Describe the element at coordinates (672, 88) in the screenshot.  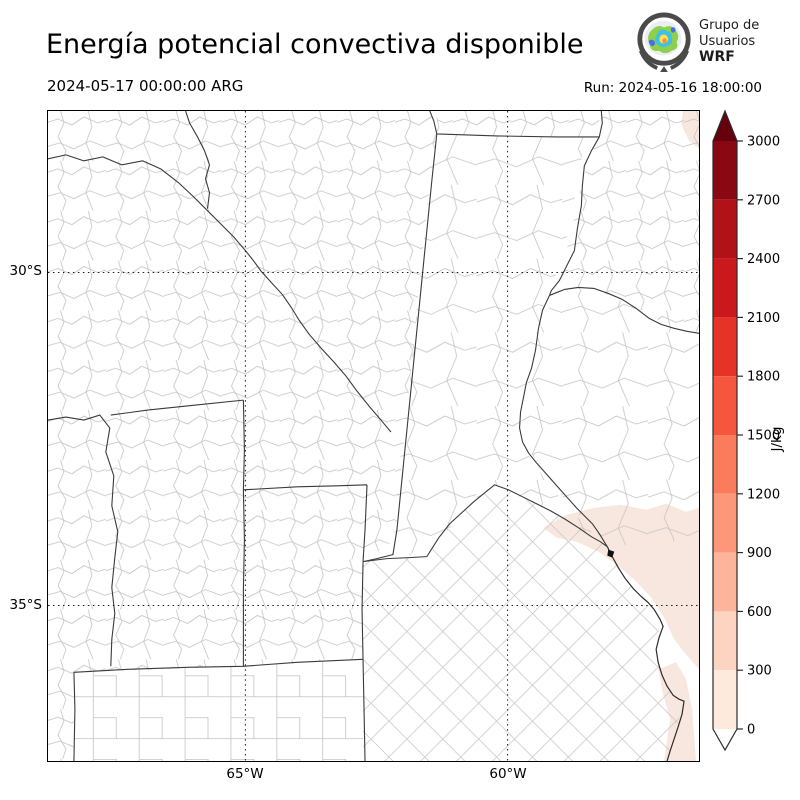
I see `run-time-label: Run: 2024-05-16 18:00:00` at that location.